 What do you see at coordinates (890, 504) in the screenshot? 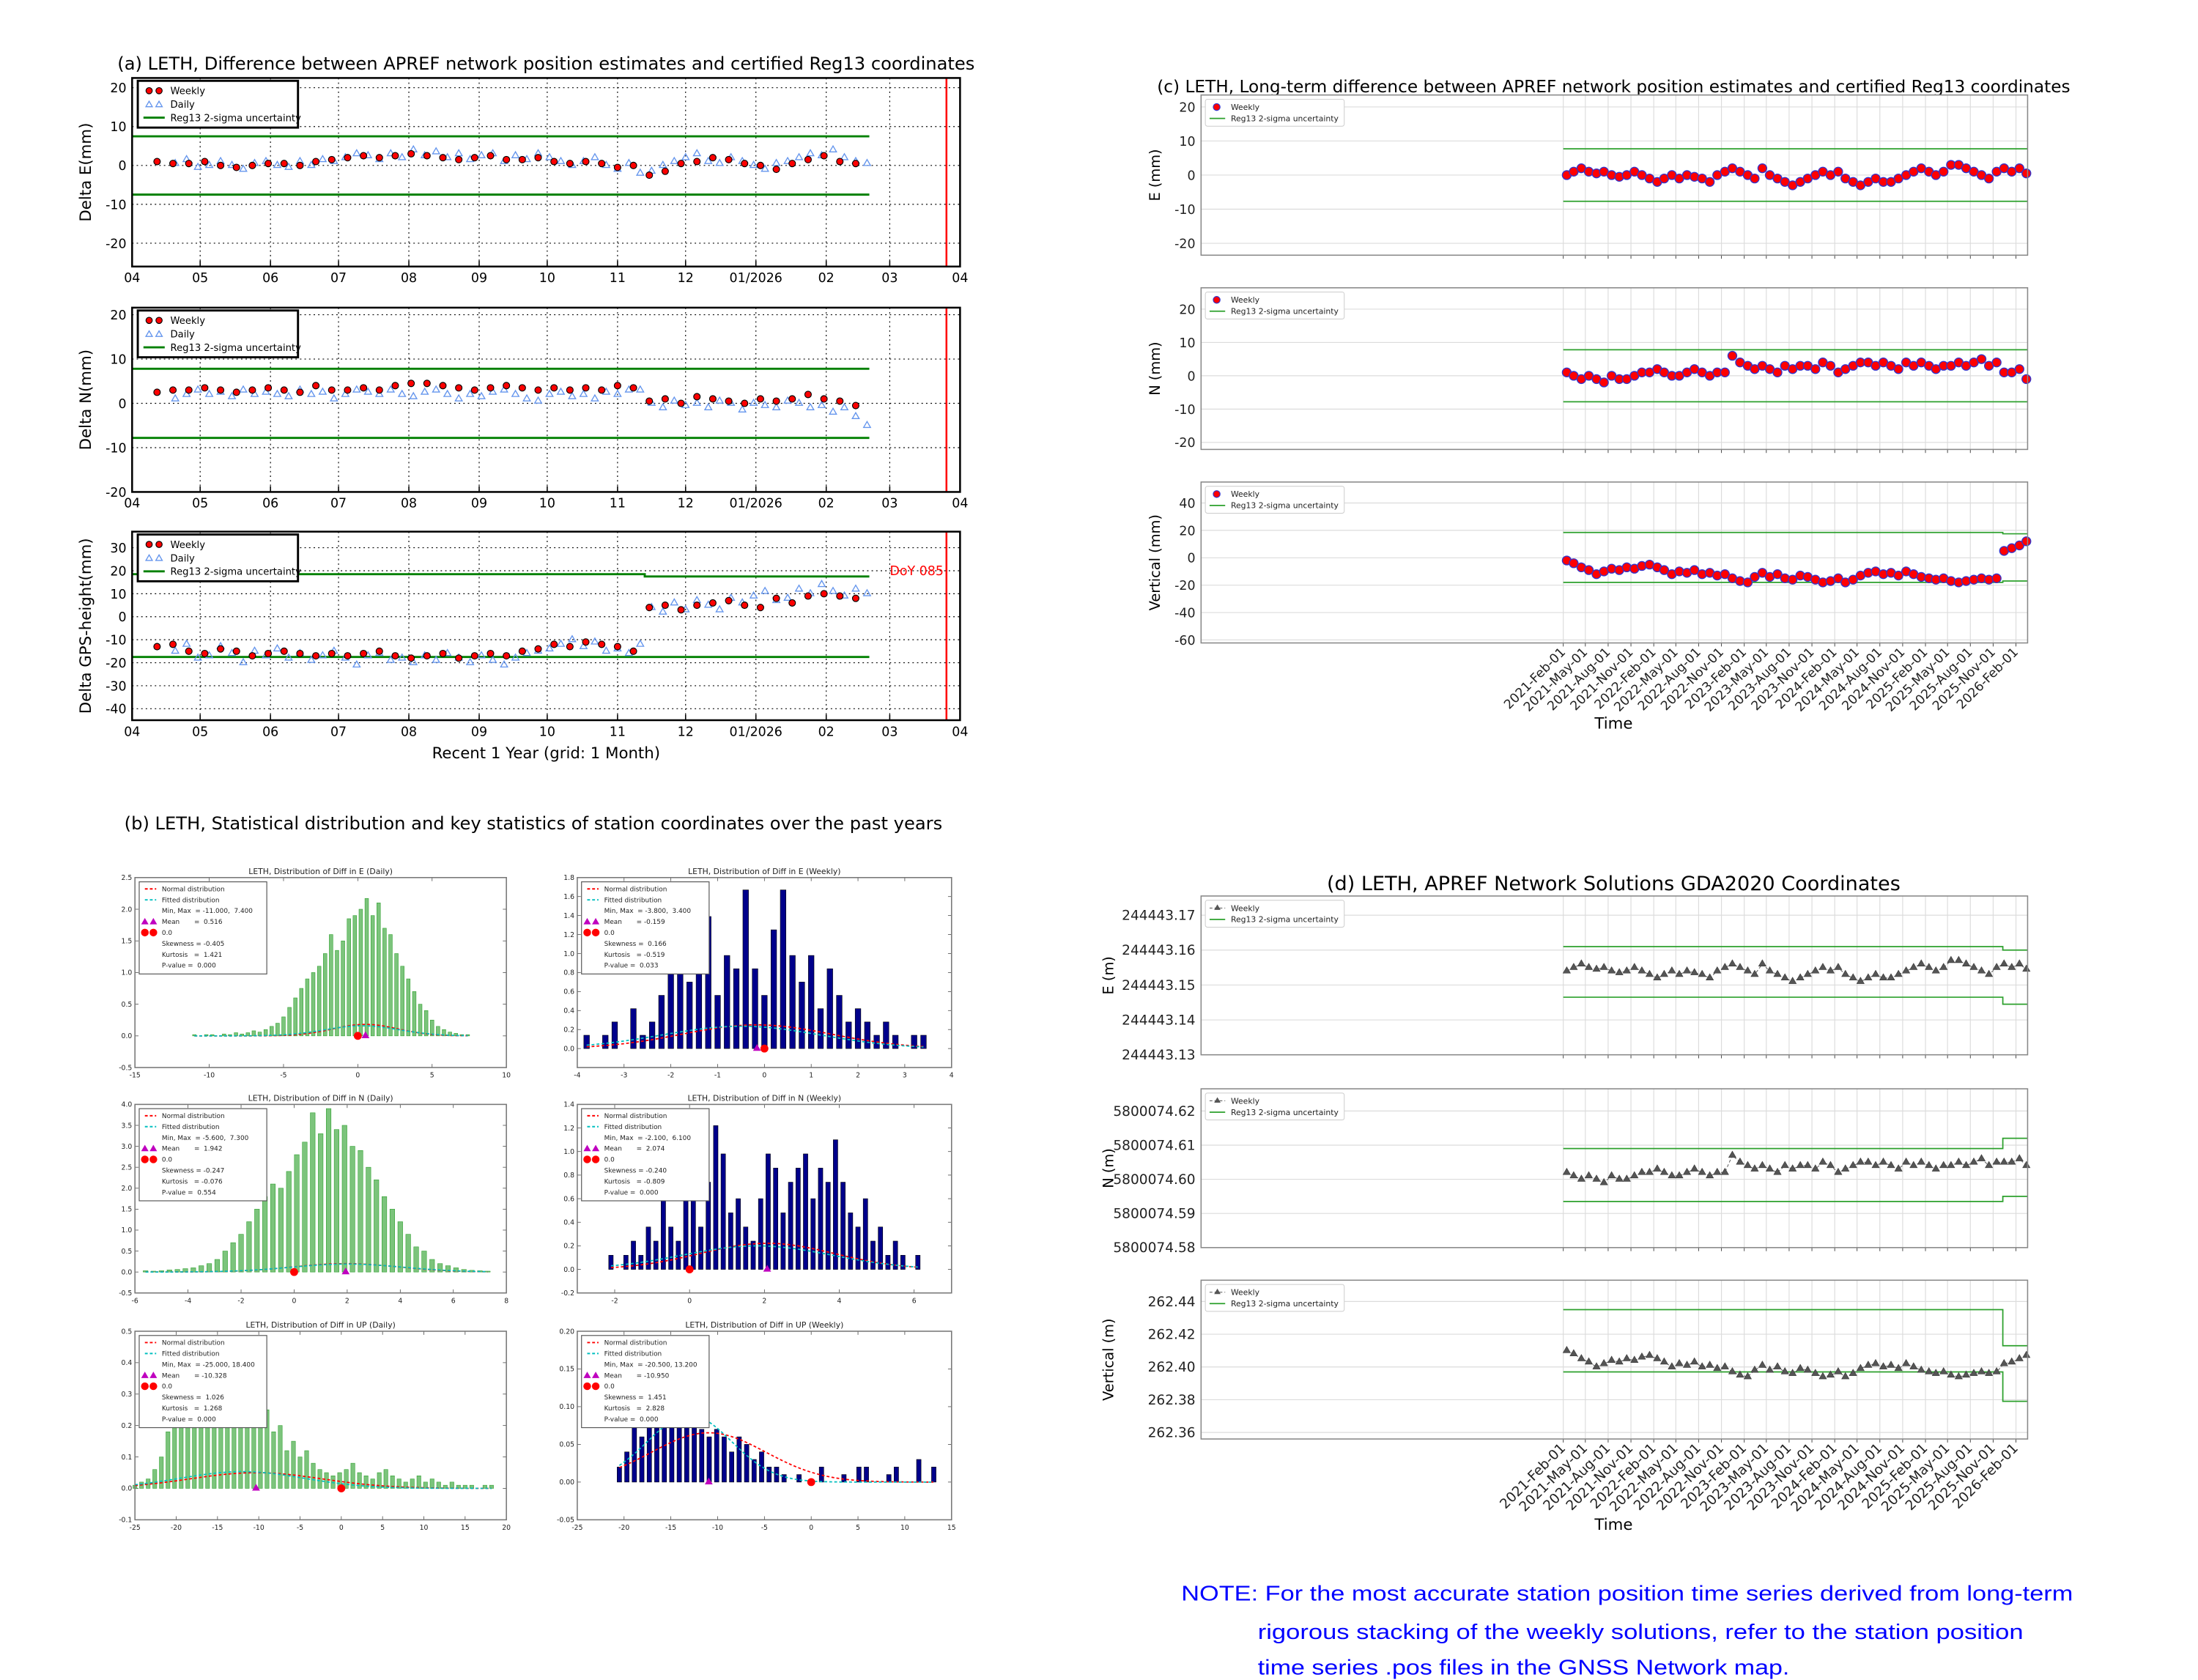
I see `x-tick-label: 03` at bounding box center [890, 504].